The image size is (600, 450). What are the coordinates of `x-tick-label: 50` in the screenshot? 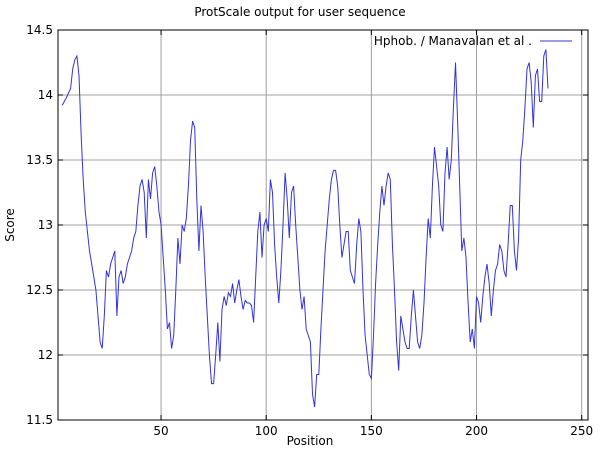 It's located at (160, 431).